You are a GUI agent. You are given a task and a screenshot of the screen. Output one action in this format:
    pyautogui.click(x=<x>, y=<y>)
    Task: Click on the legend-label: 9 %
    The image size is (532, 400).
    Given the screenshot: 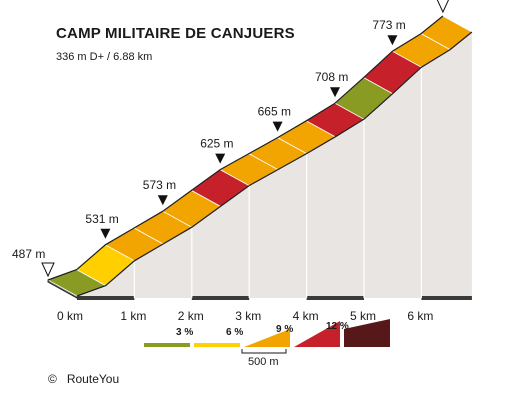 What is the action you would take?
    pyautogui.click(x=284, y=329)
    